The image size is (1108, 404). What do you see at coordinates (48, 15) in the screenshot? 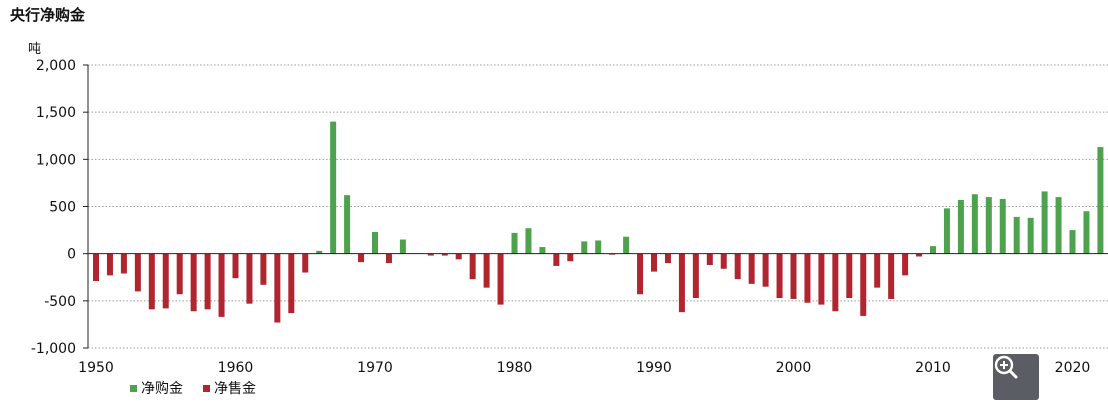
I see `chart-title: 央行净购金` at bounding box center [48, 15].